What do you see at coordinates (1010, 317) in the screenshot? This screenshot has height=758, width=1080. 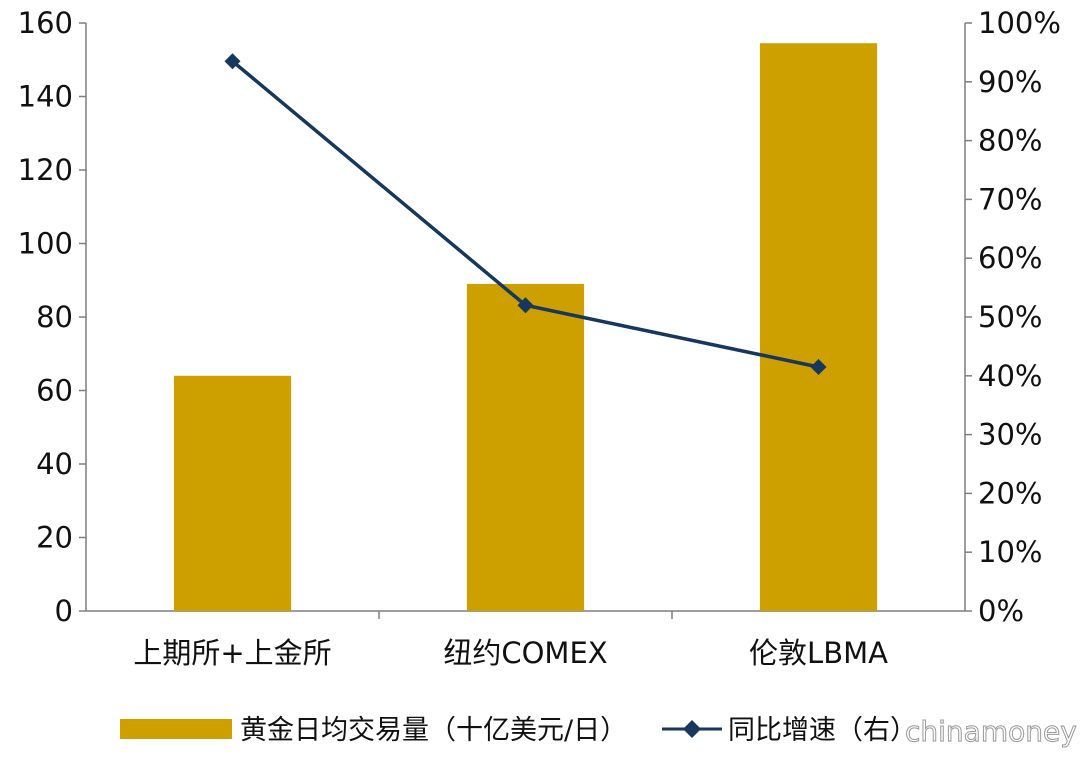 I see `right-tick-label: 50%` at bounding box center [1010, 317].